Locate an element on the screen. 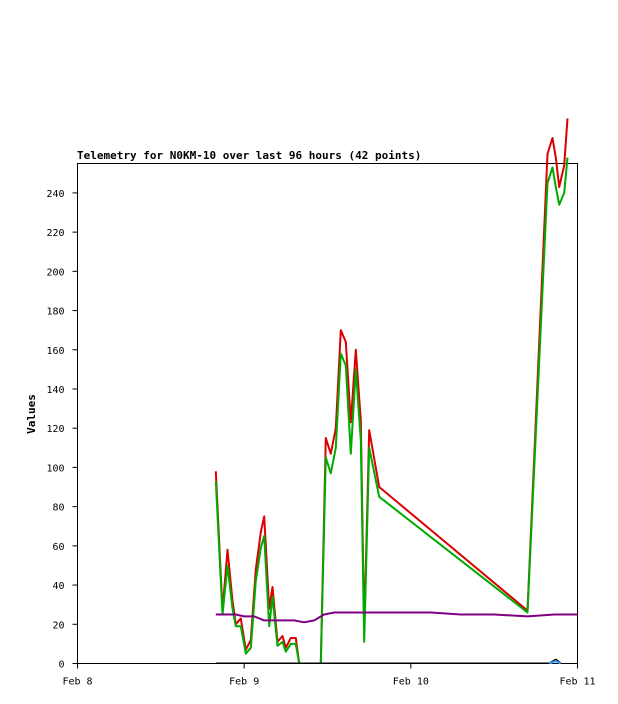 Image resolution: width=618 pixels, height=704 pixels. y-tick-label: 140 is located at coordinates (55, 390).